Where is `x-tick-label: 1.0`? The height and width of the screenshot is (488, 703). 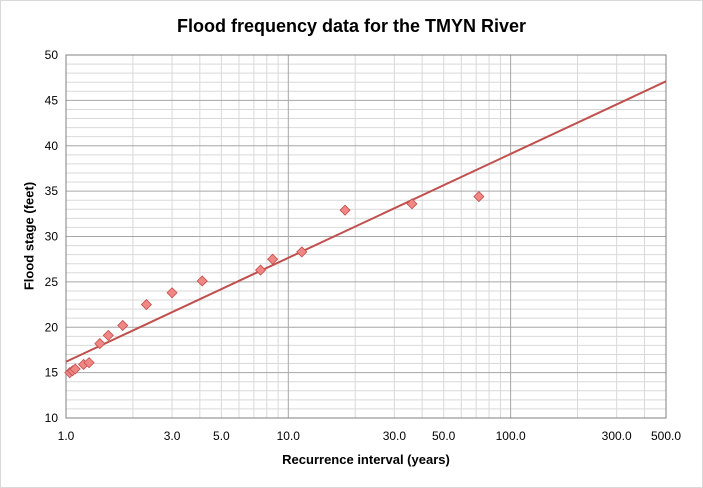 x-tick-label: 1.0 is located at coordinates (66, 436).